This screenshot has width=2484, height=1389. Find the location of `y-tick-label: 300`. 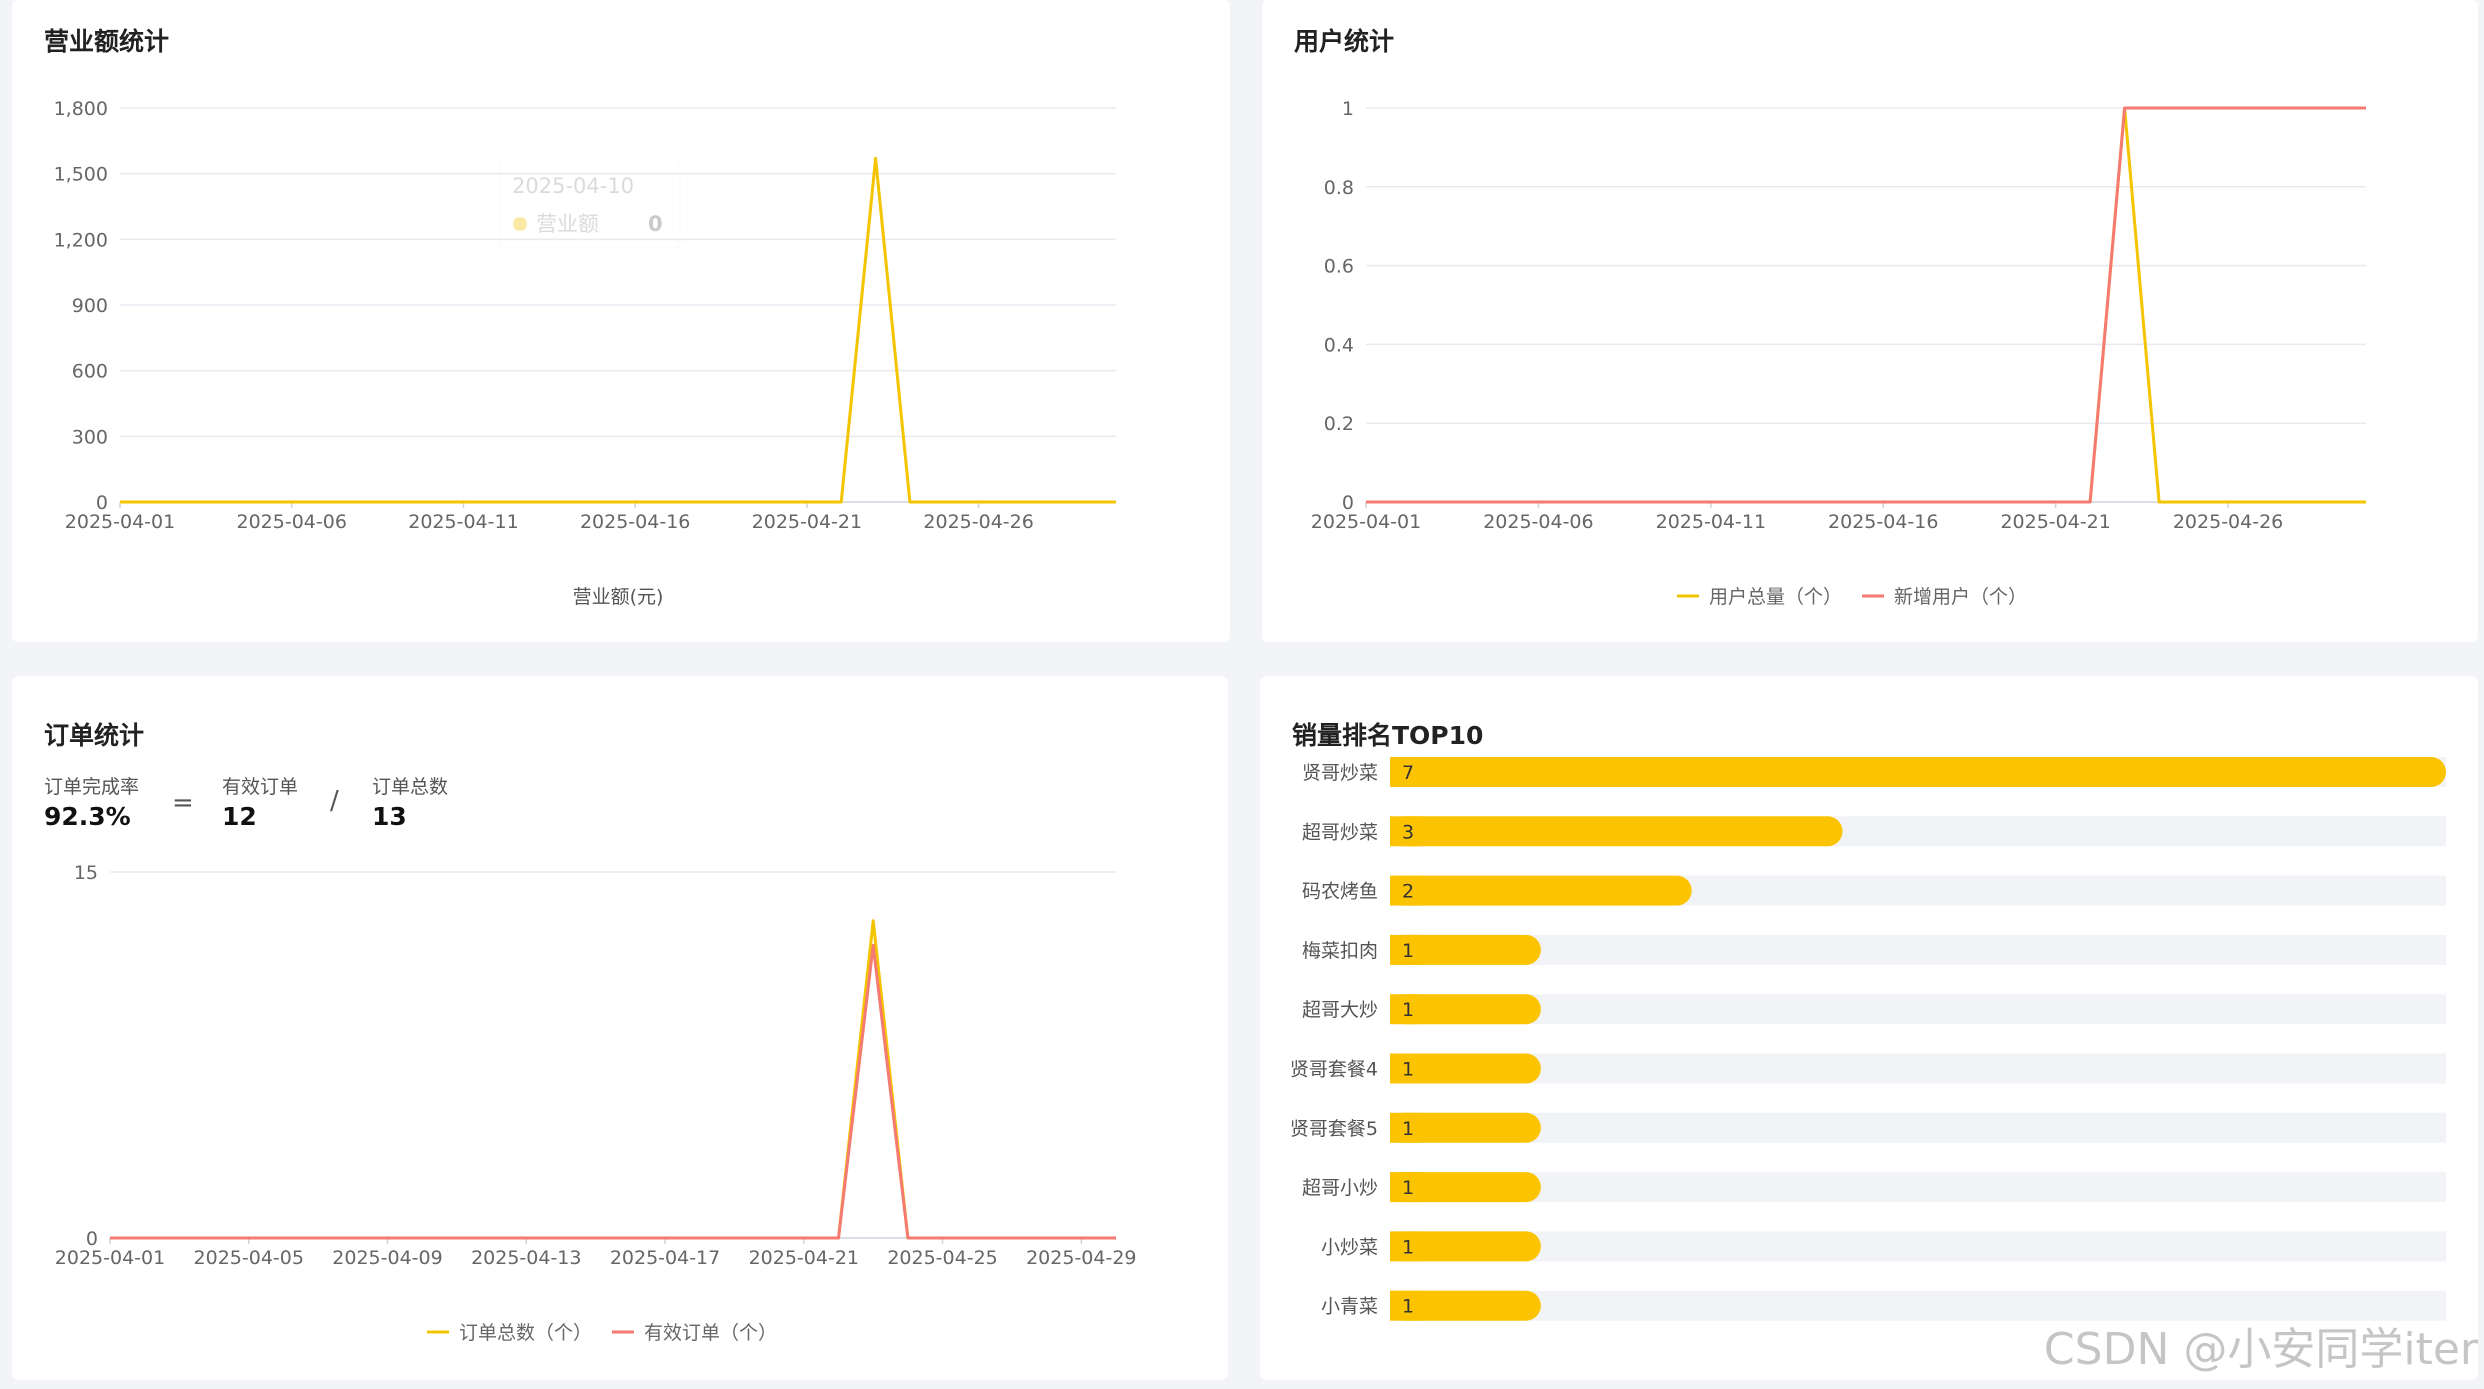

y-tick-label: 300 is located at coordinates (90, 437).